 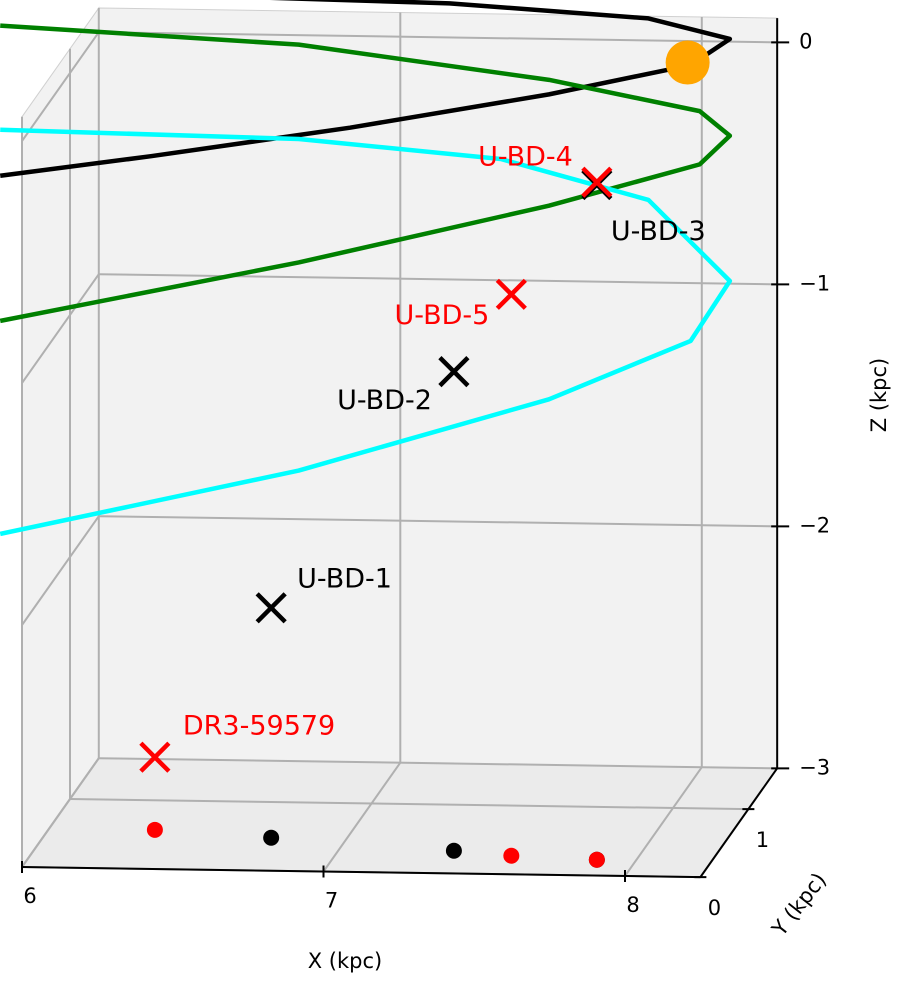 What do you see at coordinates (29, 896) in the screenshot?
I see `x-tick-label: 6` at bounding box center [29, 896].